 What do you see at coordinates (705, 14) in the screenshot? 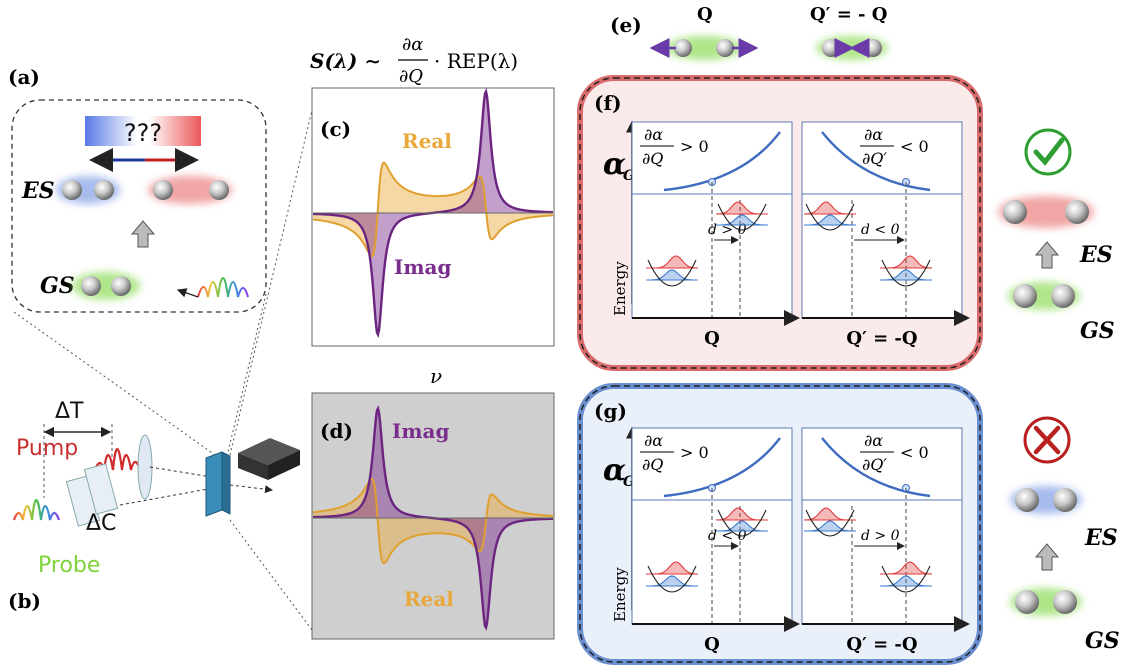
I see `q-label-e: Q` at bounding box center [705, 14].